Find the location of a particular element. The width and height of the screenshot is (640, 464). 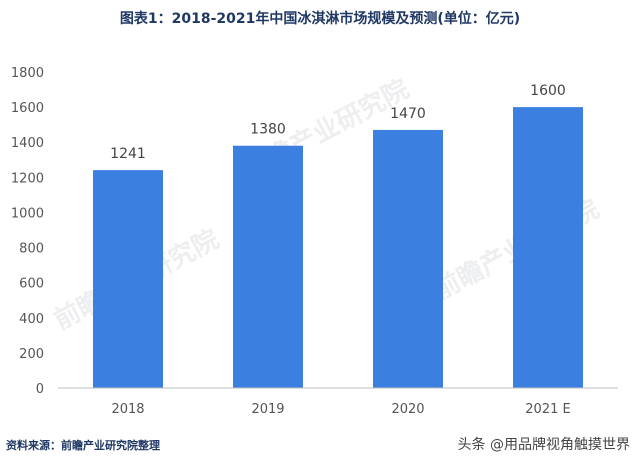

y-axis: 0 200 400 600 800 1000 1200 1400 1600 1800 is located at coordinates (27, 231).